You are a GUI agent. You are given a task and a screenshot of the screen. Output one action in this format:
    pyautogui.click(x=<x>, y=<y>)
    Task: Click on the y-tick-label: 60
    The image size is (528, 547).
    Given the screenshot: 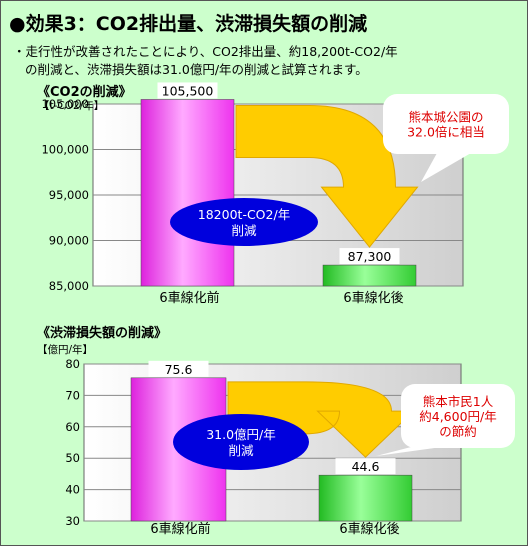 What is the action you would take?
    pyautogui.click(x=72, y=427)
    